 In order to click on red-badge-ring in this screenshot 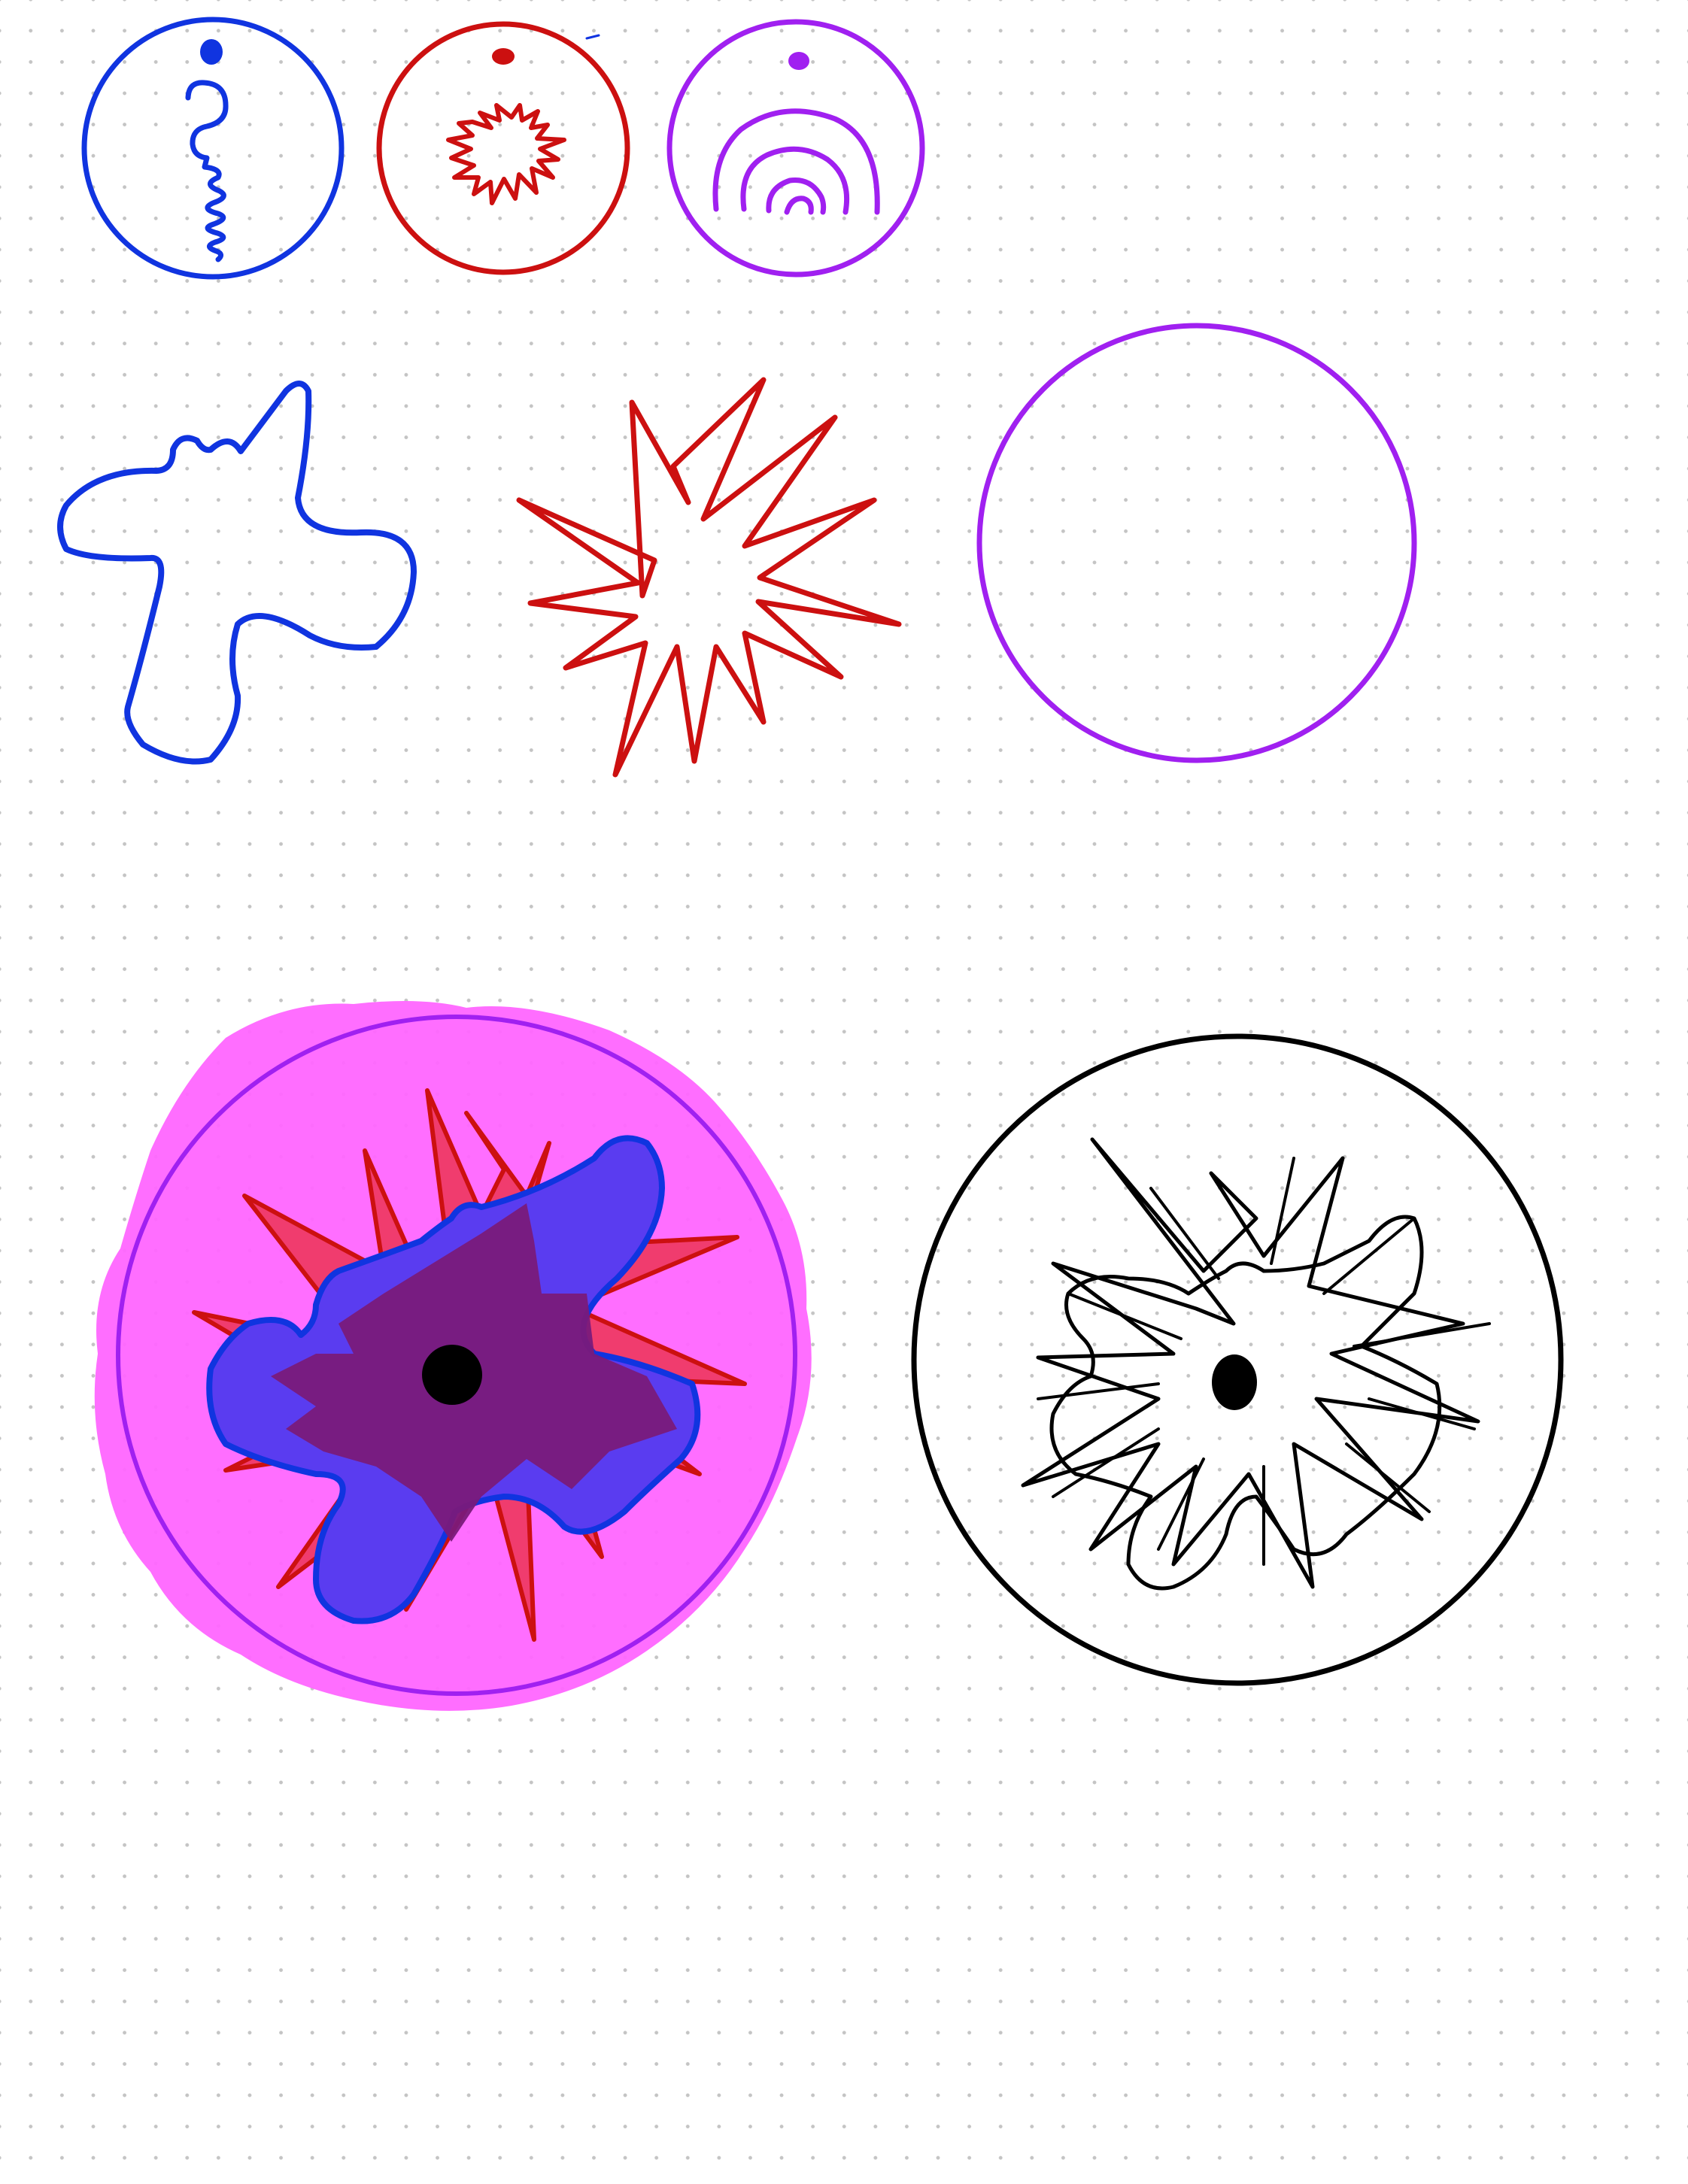, I will do `click(503, 148)`.